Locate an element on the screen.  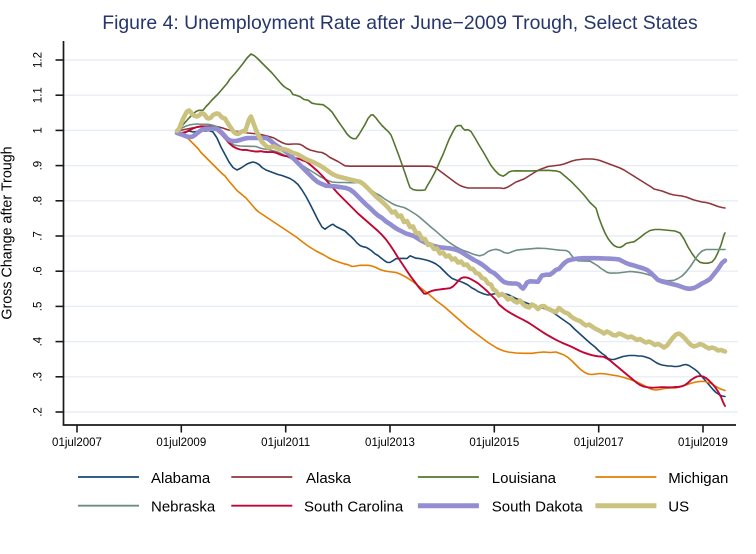
svg-text: Michigan is located at coordinates (698, 478).